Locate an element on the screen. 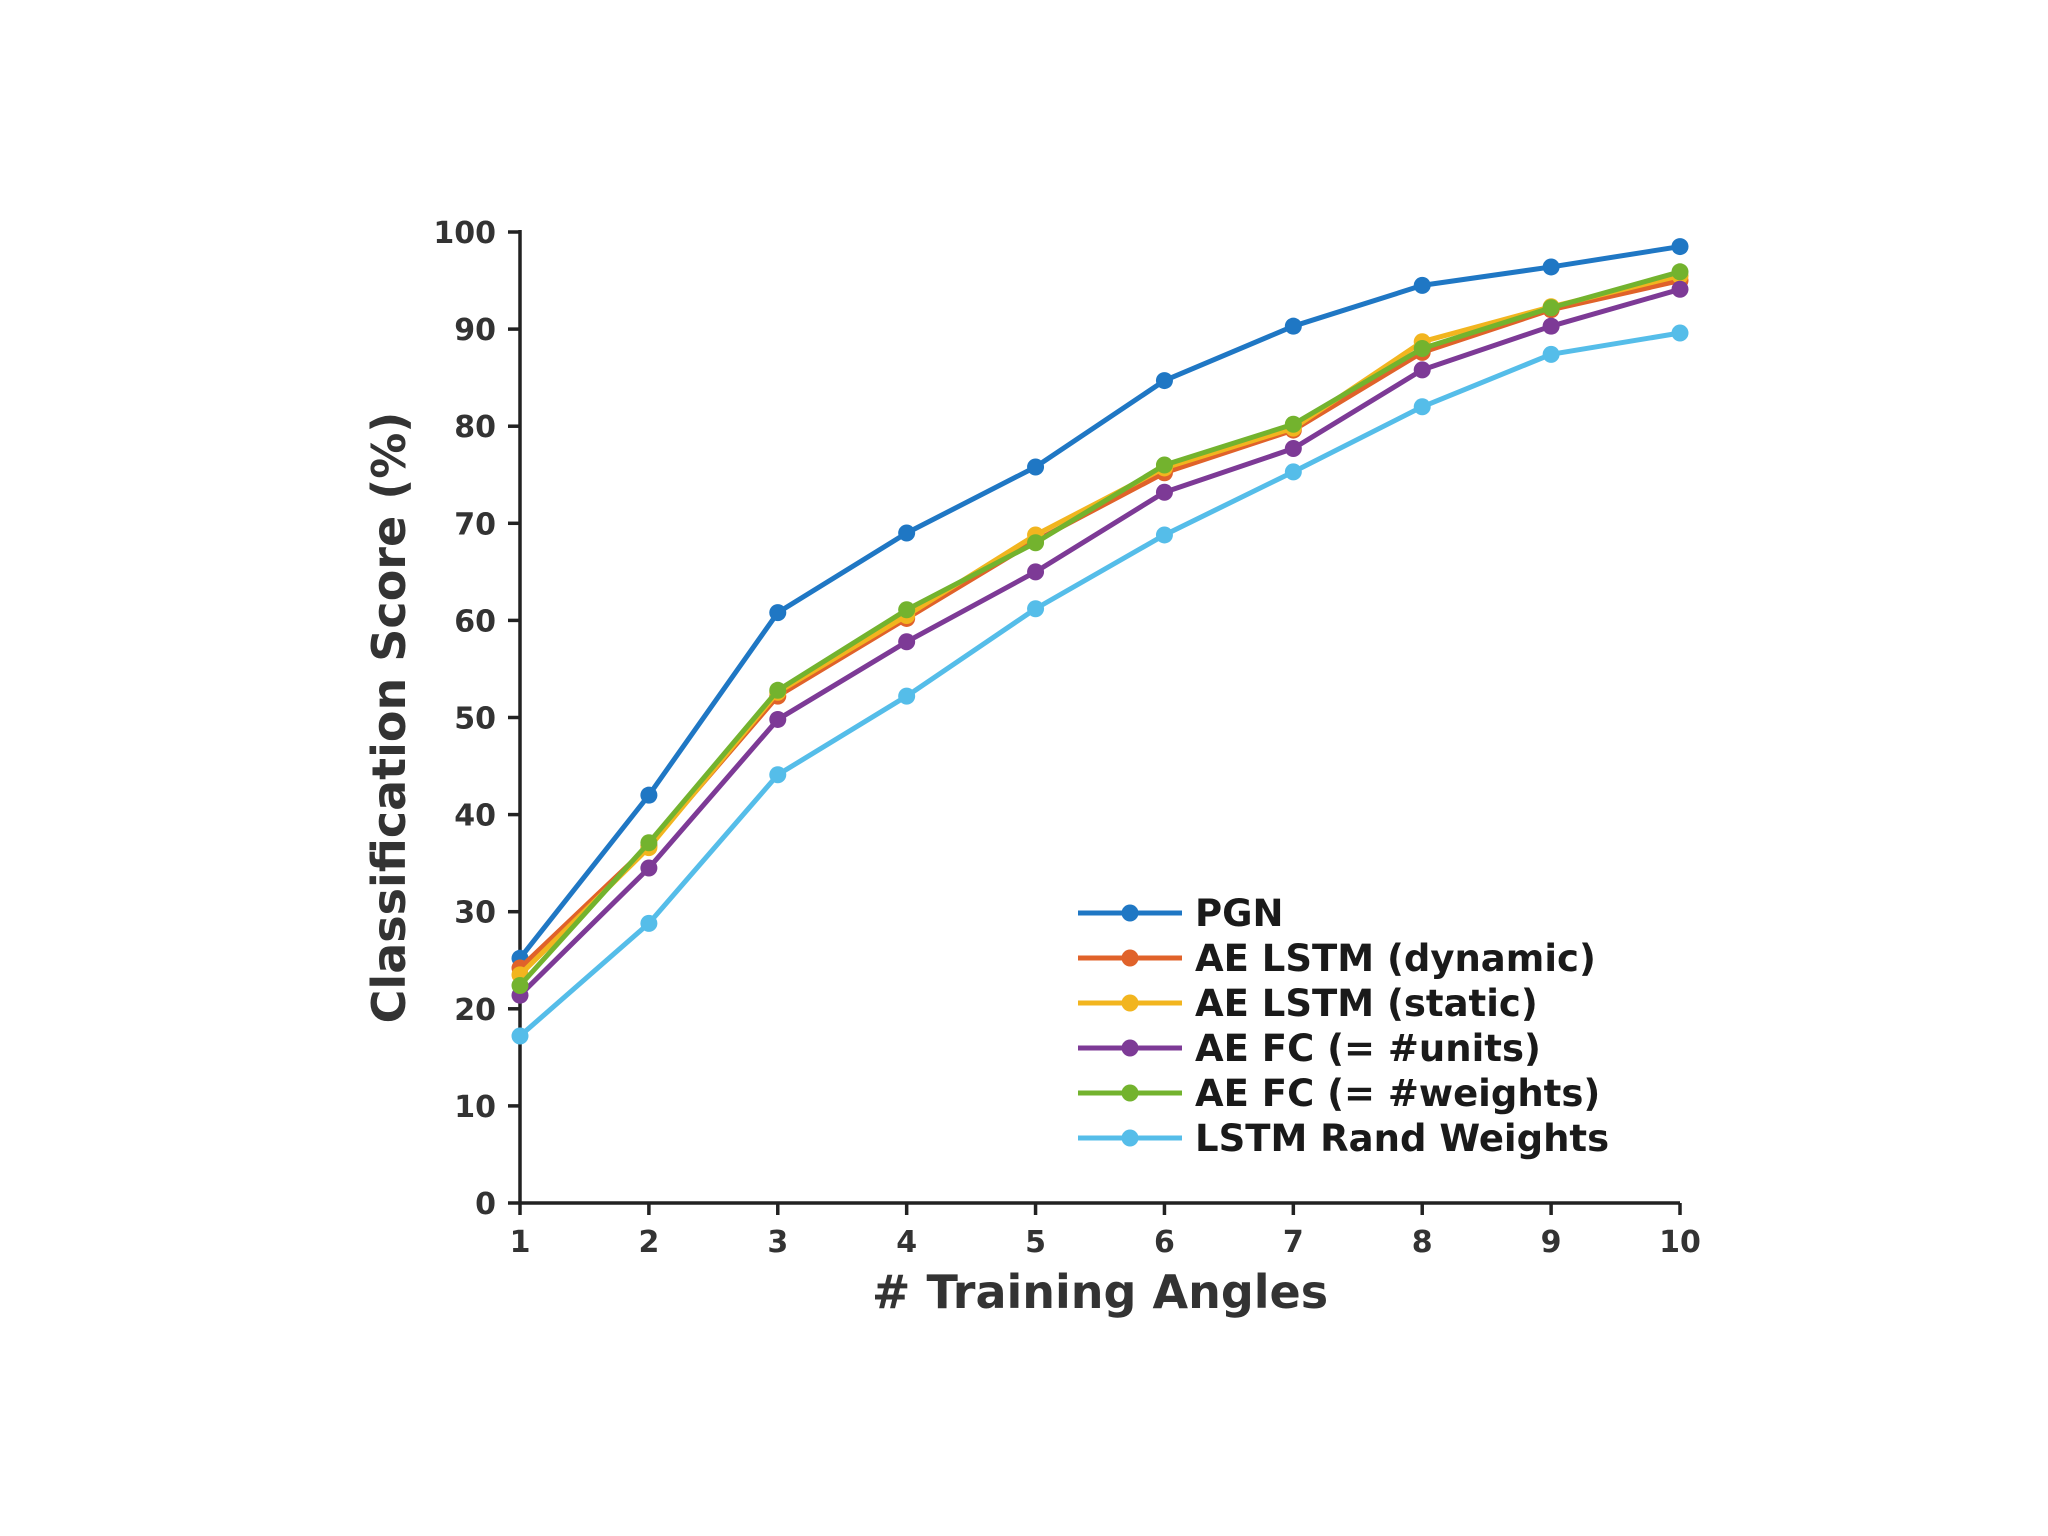  legend-label: LSTM Rand Weights is located at coordinates (1402, 1138).